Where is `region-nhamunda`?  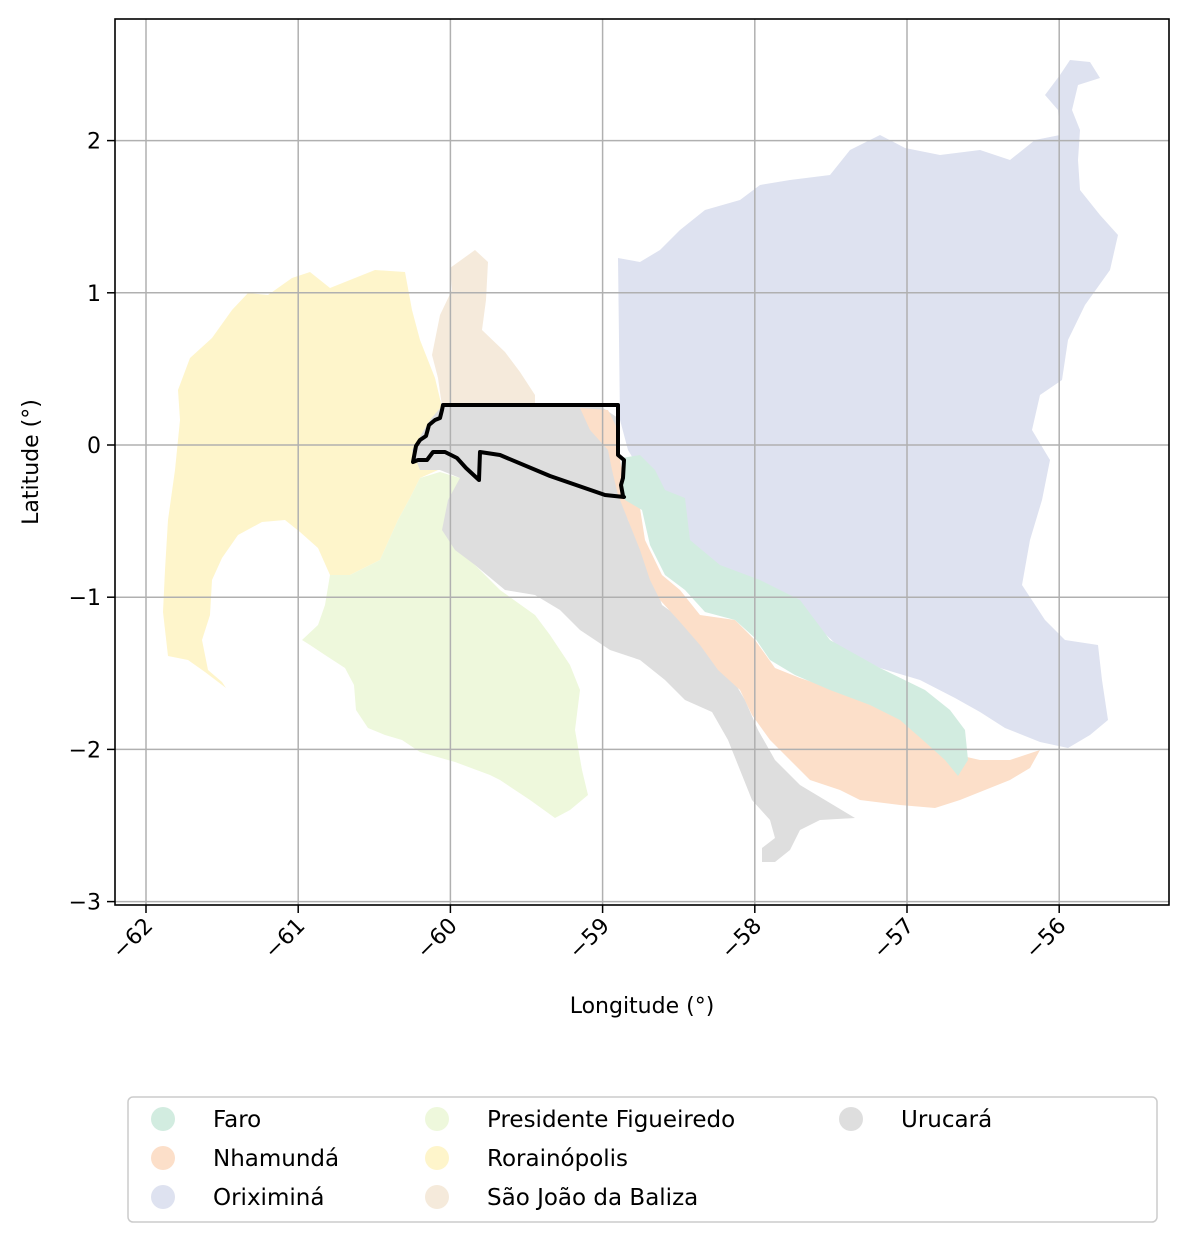
region-nhamunda is located at coordinates (810, 608).